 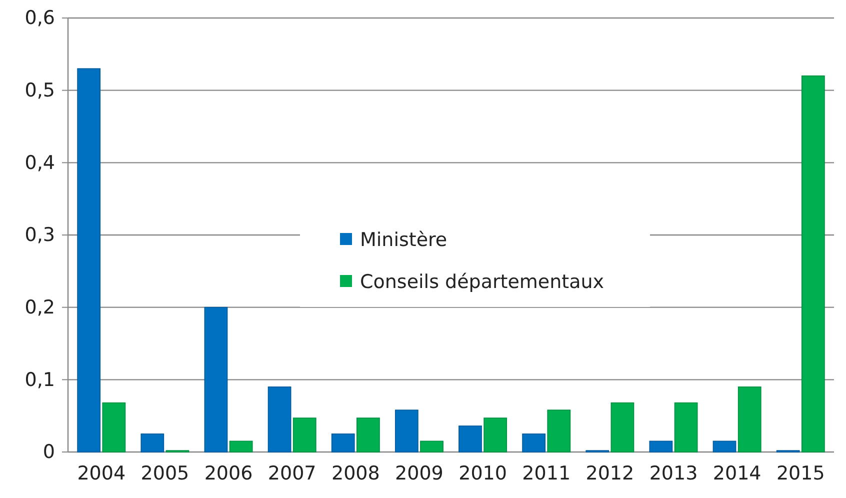 I want to click on x-tick-label: 2005, so click(x=165, y=473).